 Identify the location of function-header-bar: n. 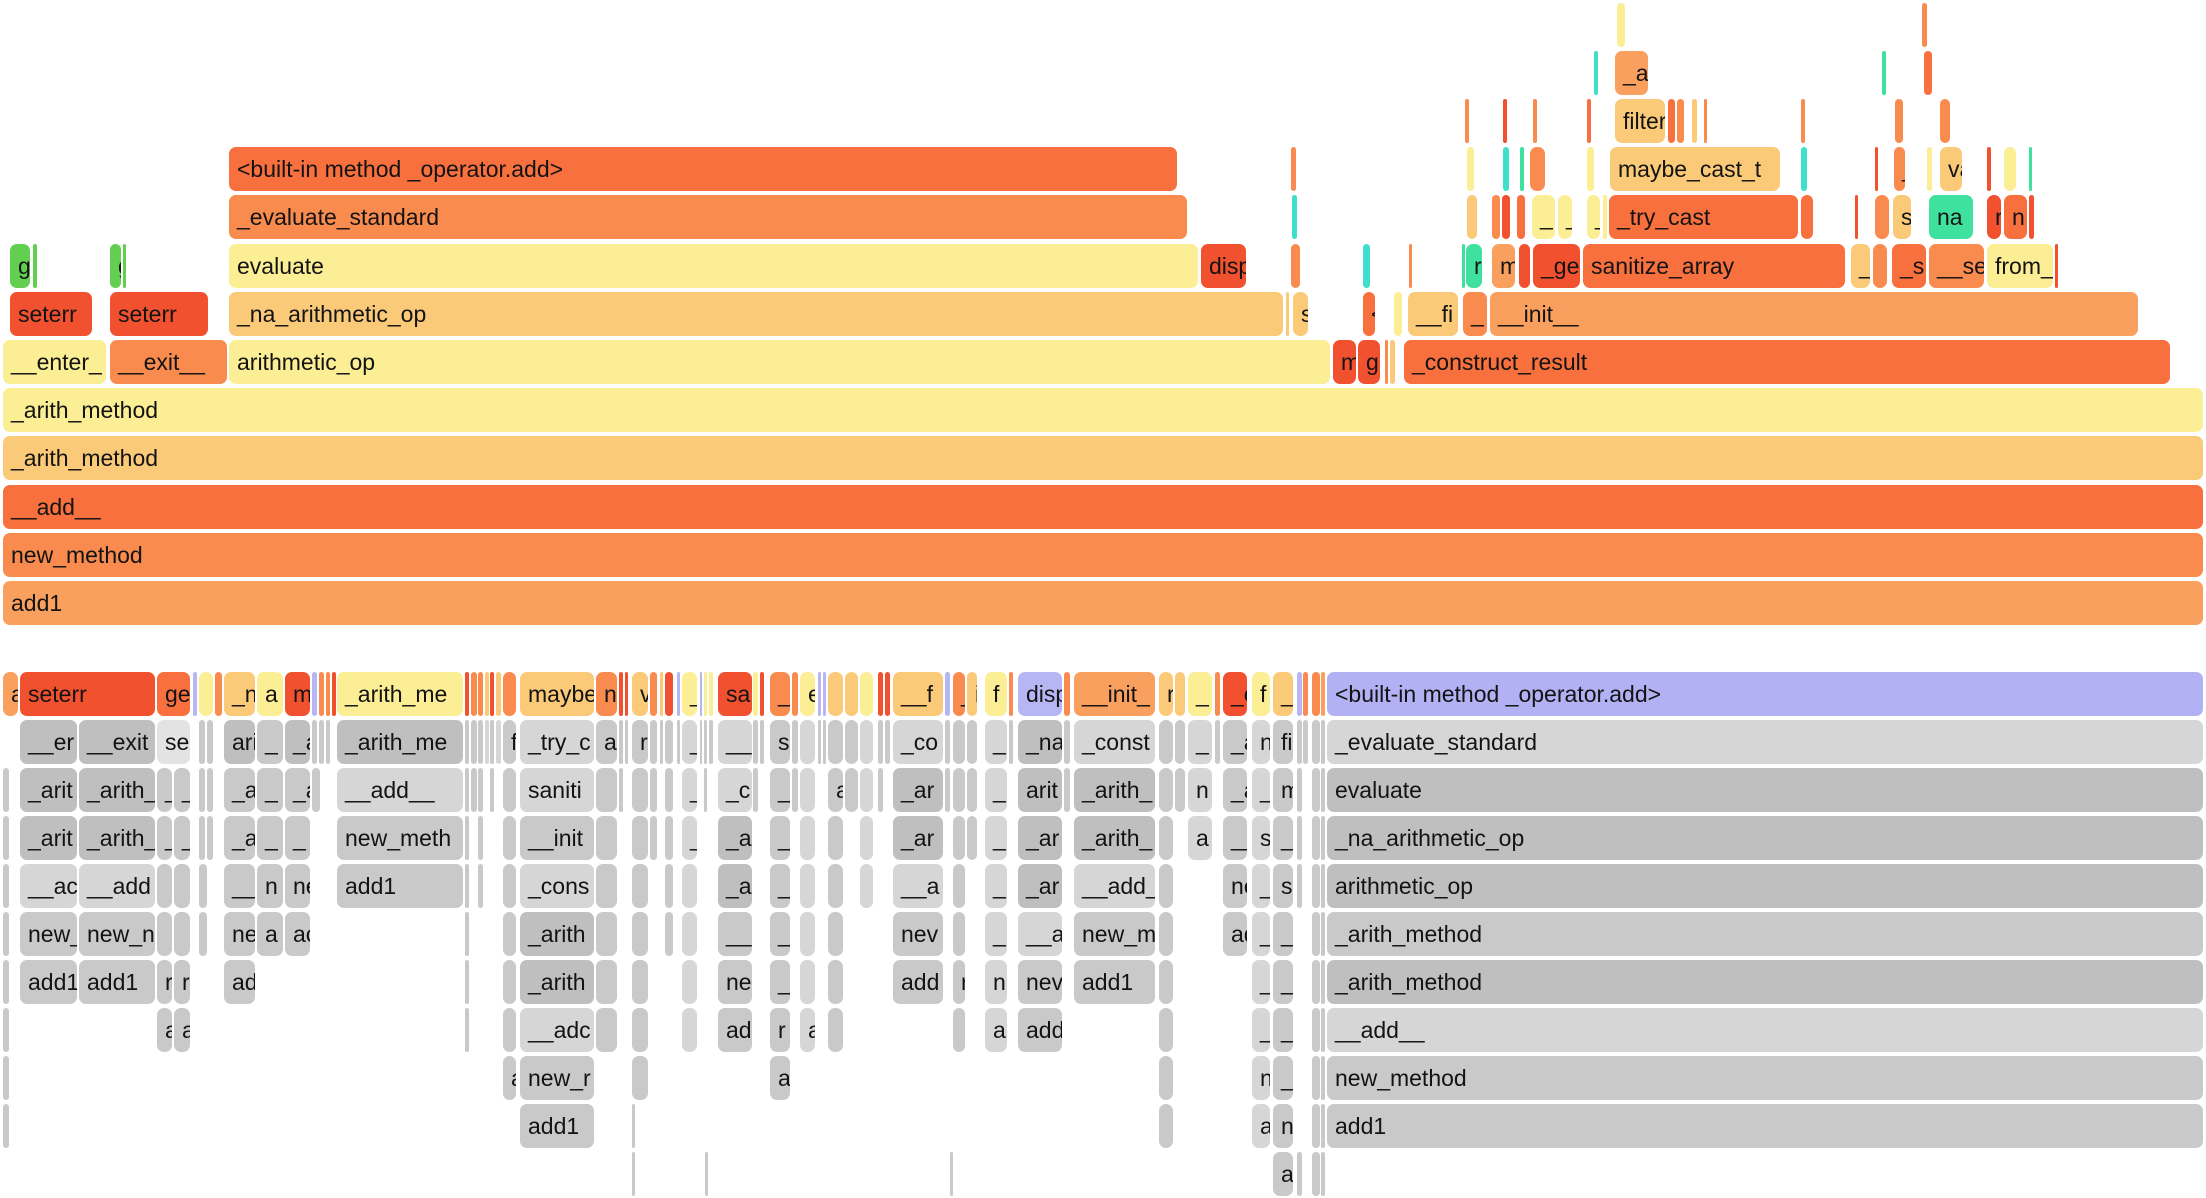
(606, 694).